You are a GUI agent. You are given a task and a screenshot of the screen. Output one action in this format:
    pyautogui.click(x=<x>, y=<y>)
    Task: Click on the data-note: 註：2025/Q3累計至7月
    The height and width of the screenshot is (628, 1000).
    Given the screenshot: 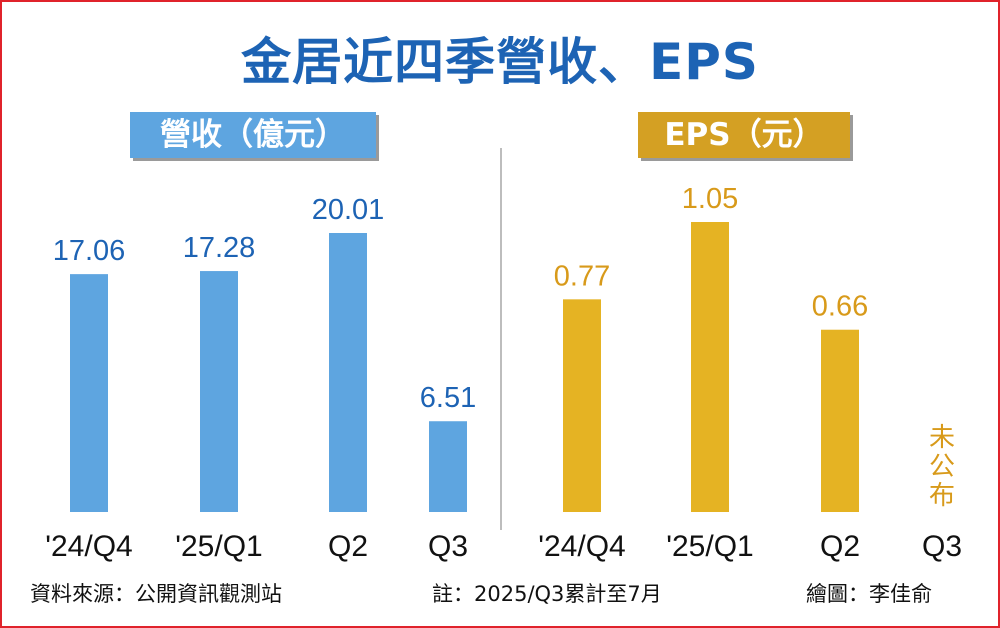 What is the action you would take?
    pyautogui.click(x=547, y=594)
    